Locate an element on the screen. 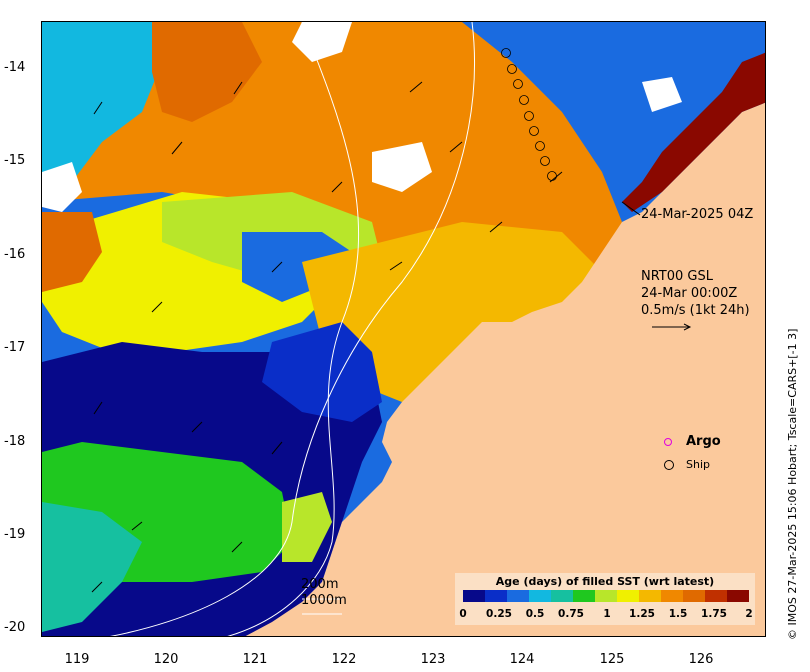 The width and height of the screenshot is (810, 672). y-tick-label: -17 is located at coordinates (15, 347).